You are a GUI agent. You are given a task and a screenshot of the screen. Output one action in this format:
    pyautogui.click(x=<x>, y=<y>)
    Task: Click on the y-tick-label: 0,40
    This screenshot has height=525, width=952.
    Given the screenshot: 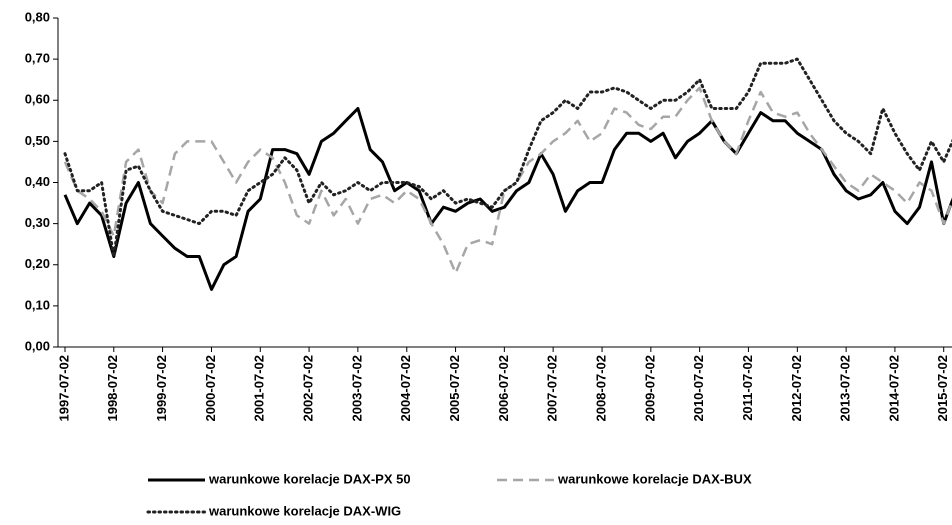 What is the action you would take?
    pyautogui.click(x=37, y=181)
    